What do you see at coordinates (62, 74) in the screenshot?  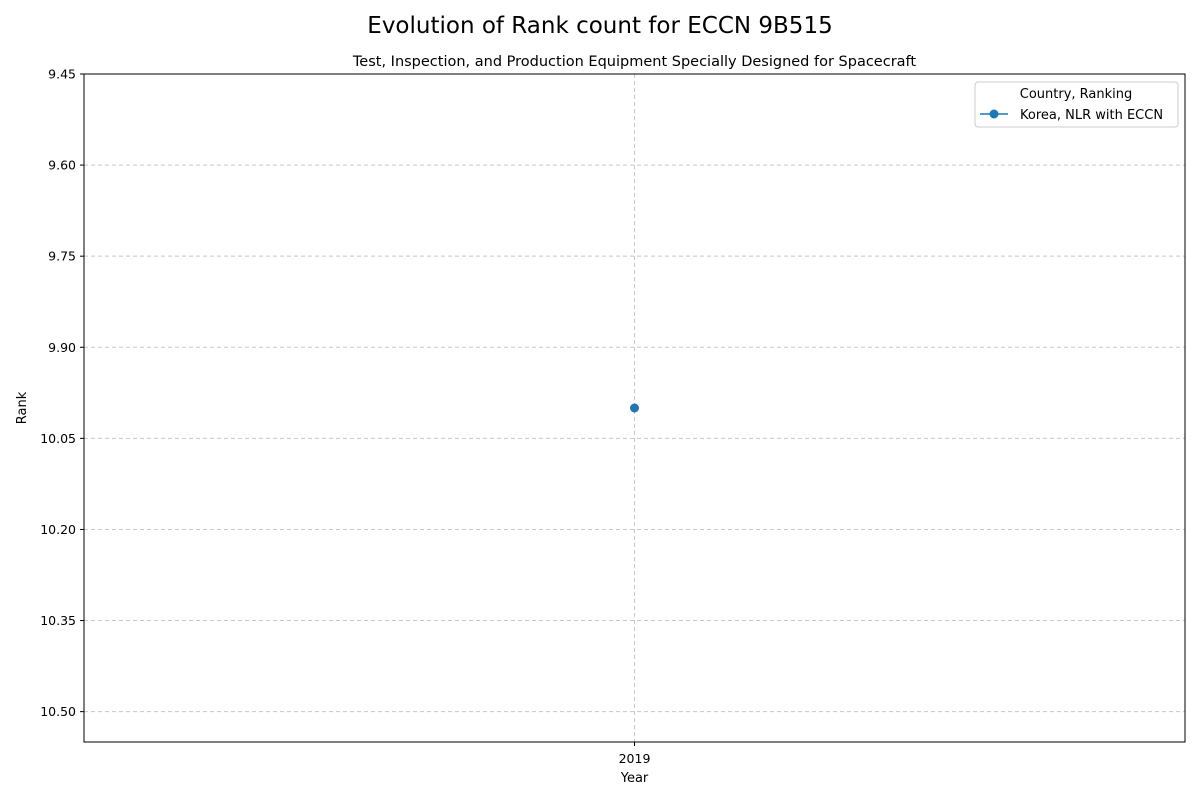 I see `y-tick-label: 9.45` at bounding box center [62, 74].